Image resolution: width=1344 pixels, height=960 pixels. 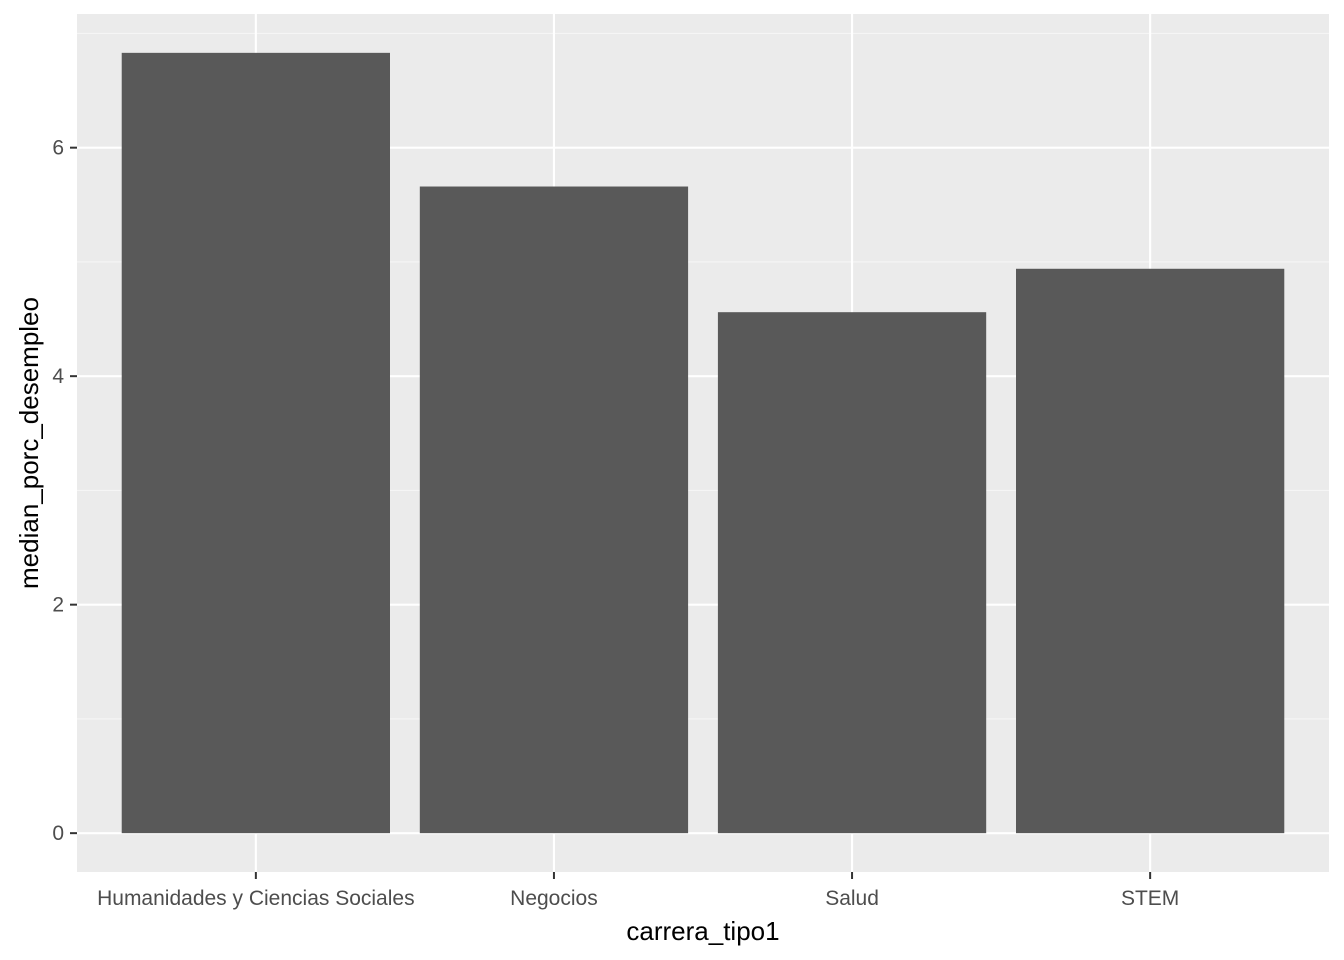 What do you see at coordinates (58, 605) in the screenshot?
I see `y-tick-label: 2` at bounding box center [58, 605].